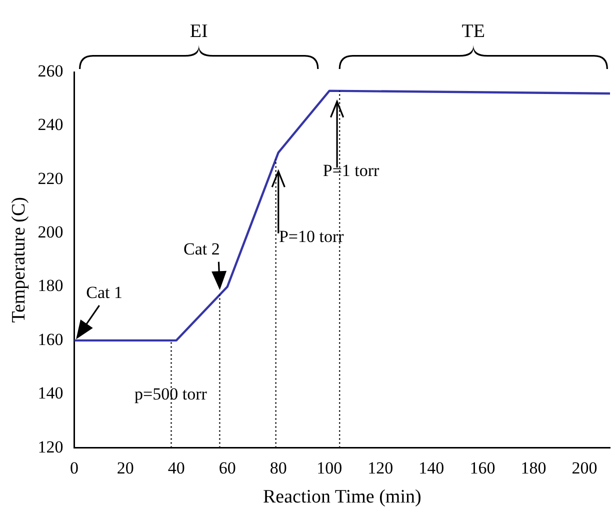  What do you see at coordinates (125, 468) in the screenshot?
I see `x-tick-label: 20` at bounding box center [125, 468].